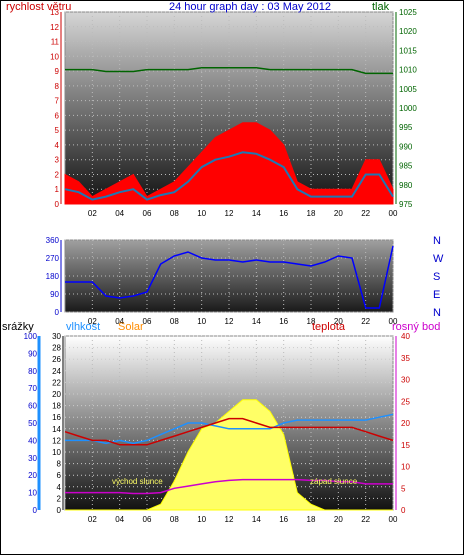  What do you see at coordinates (406, 146) in the screenshot?
I see `pressure-tick-label: 990` at bounding box center [406, 146].